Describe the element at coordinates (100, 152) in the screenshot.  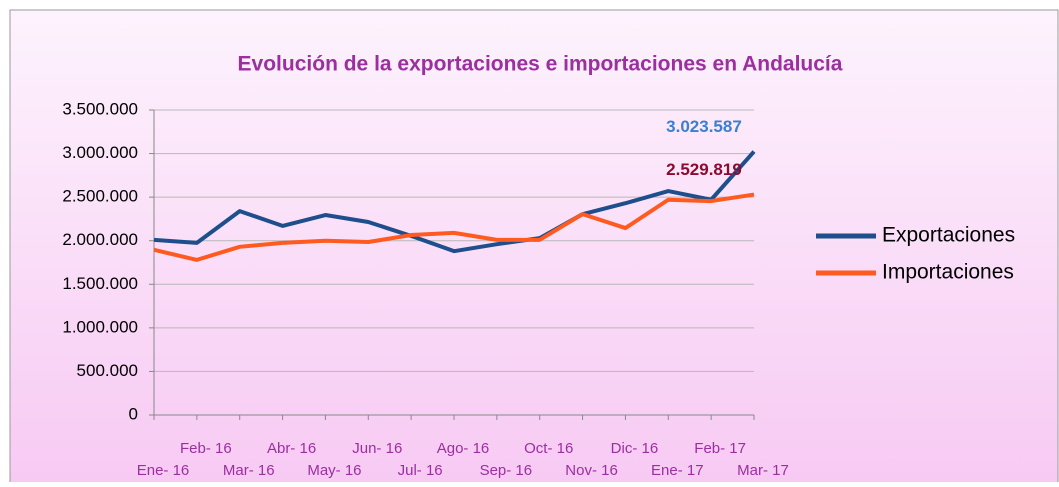
I see `y-tick-label: 3.000.000` at that location.